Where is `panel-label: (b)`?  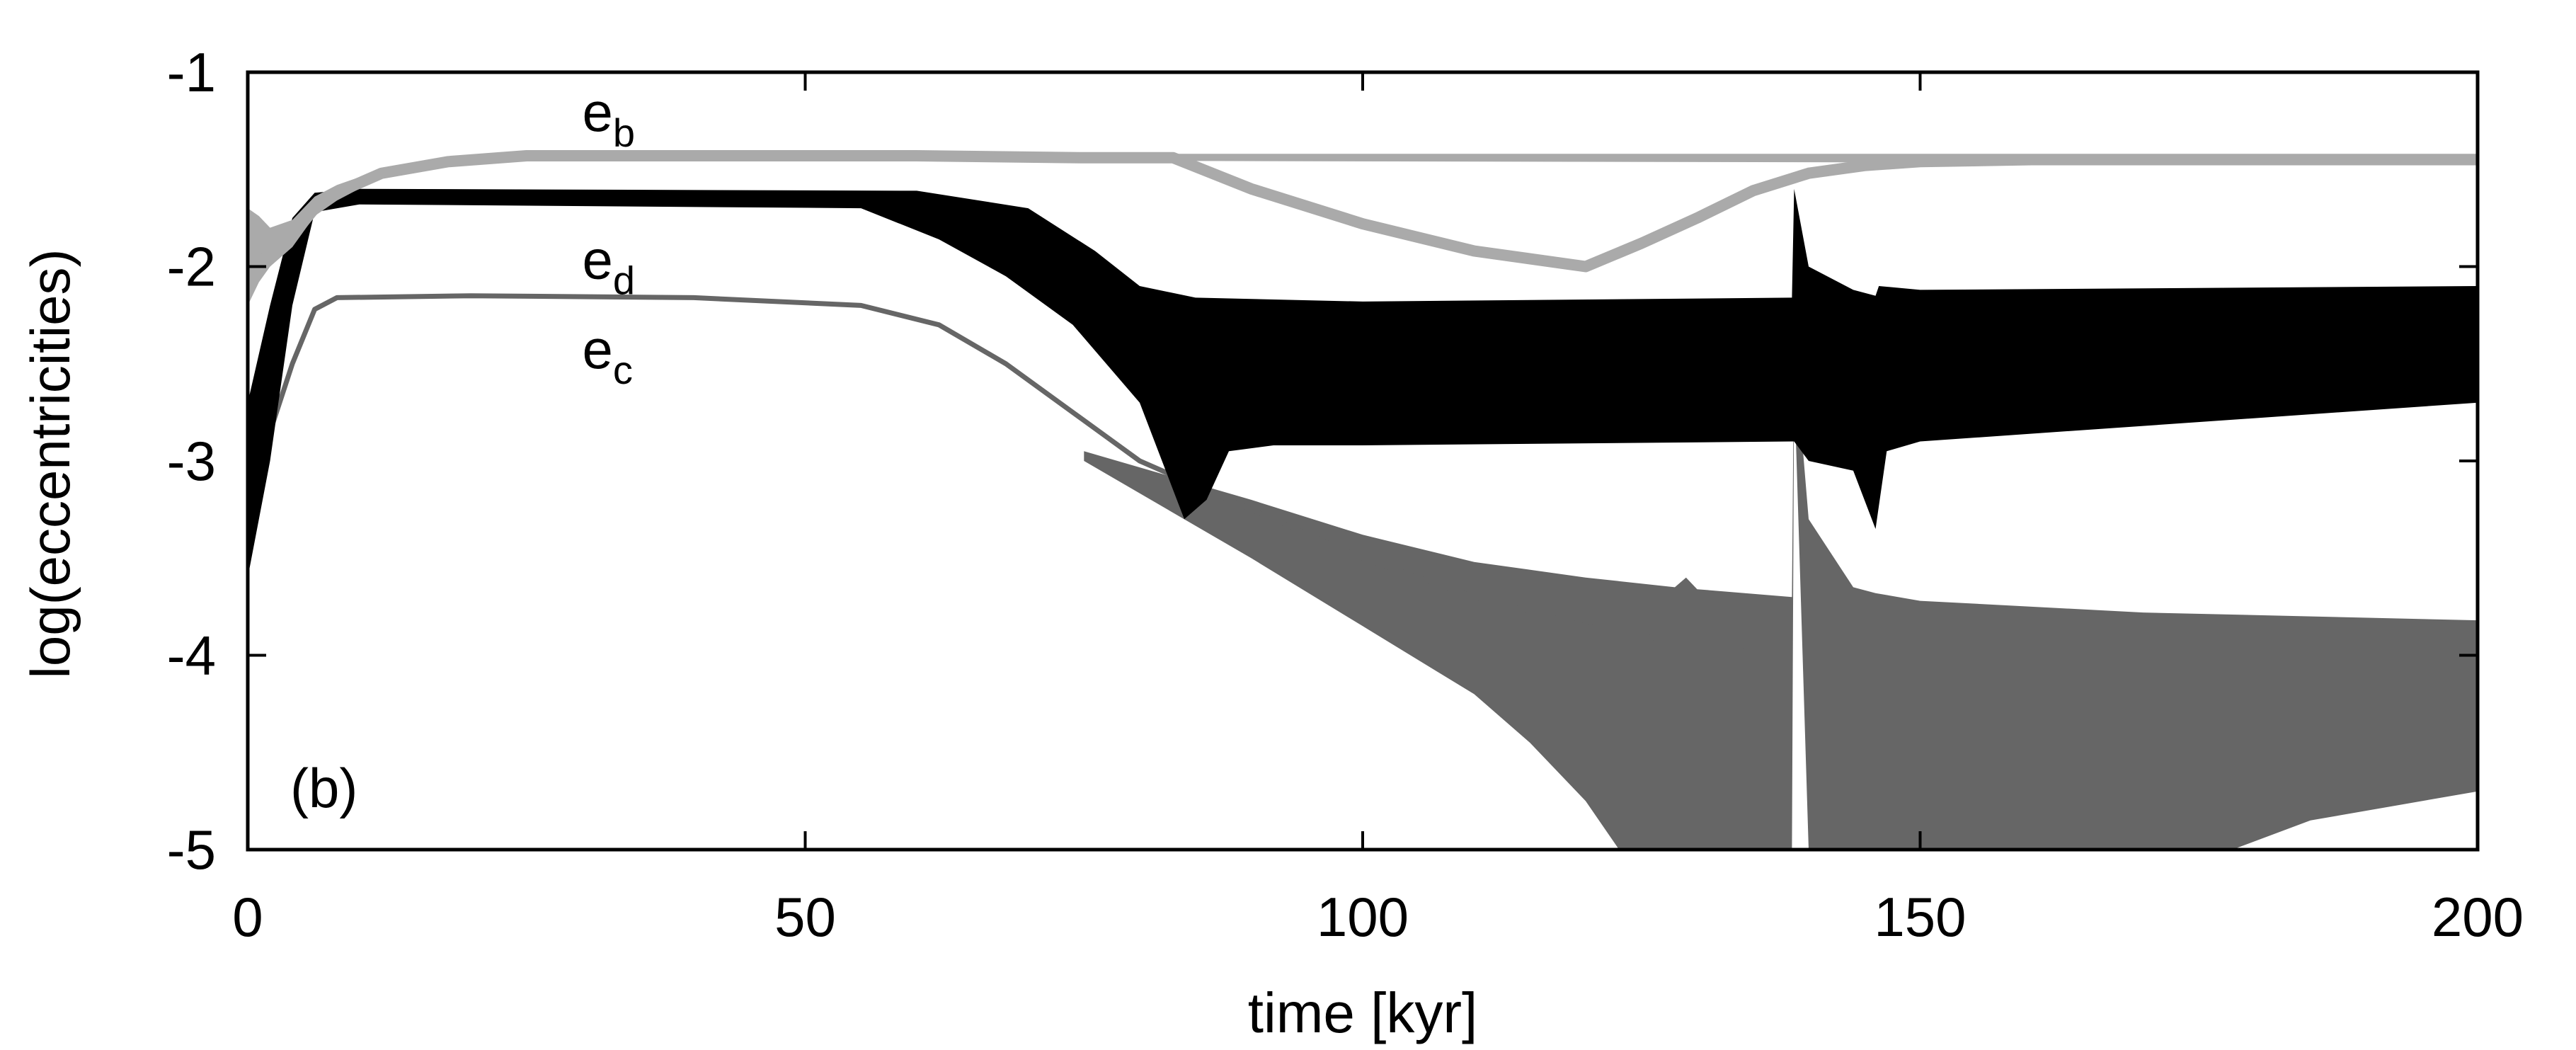
panel-label: (b) is located at coordinates (323, 788).